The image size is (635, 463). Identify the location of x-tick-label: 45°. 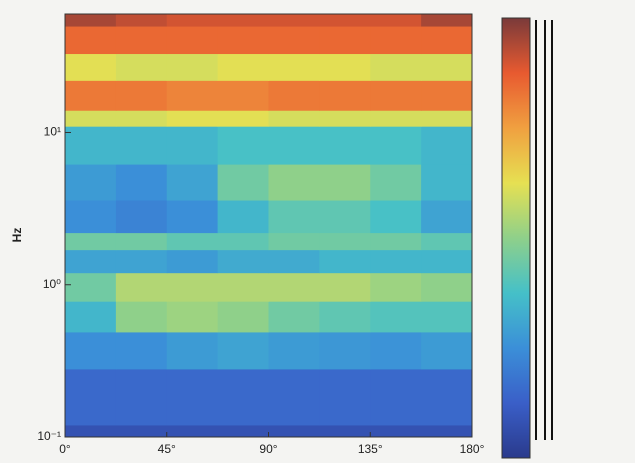
(167, 449).